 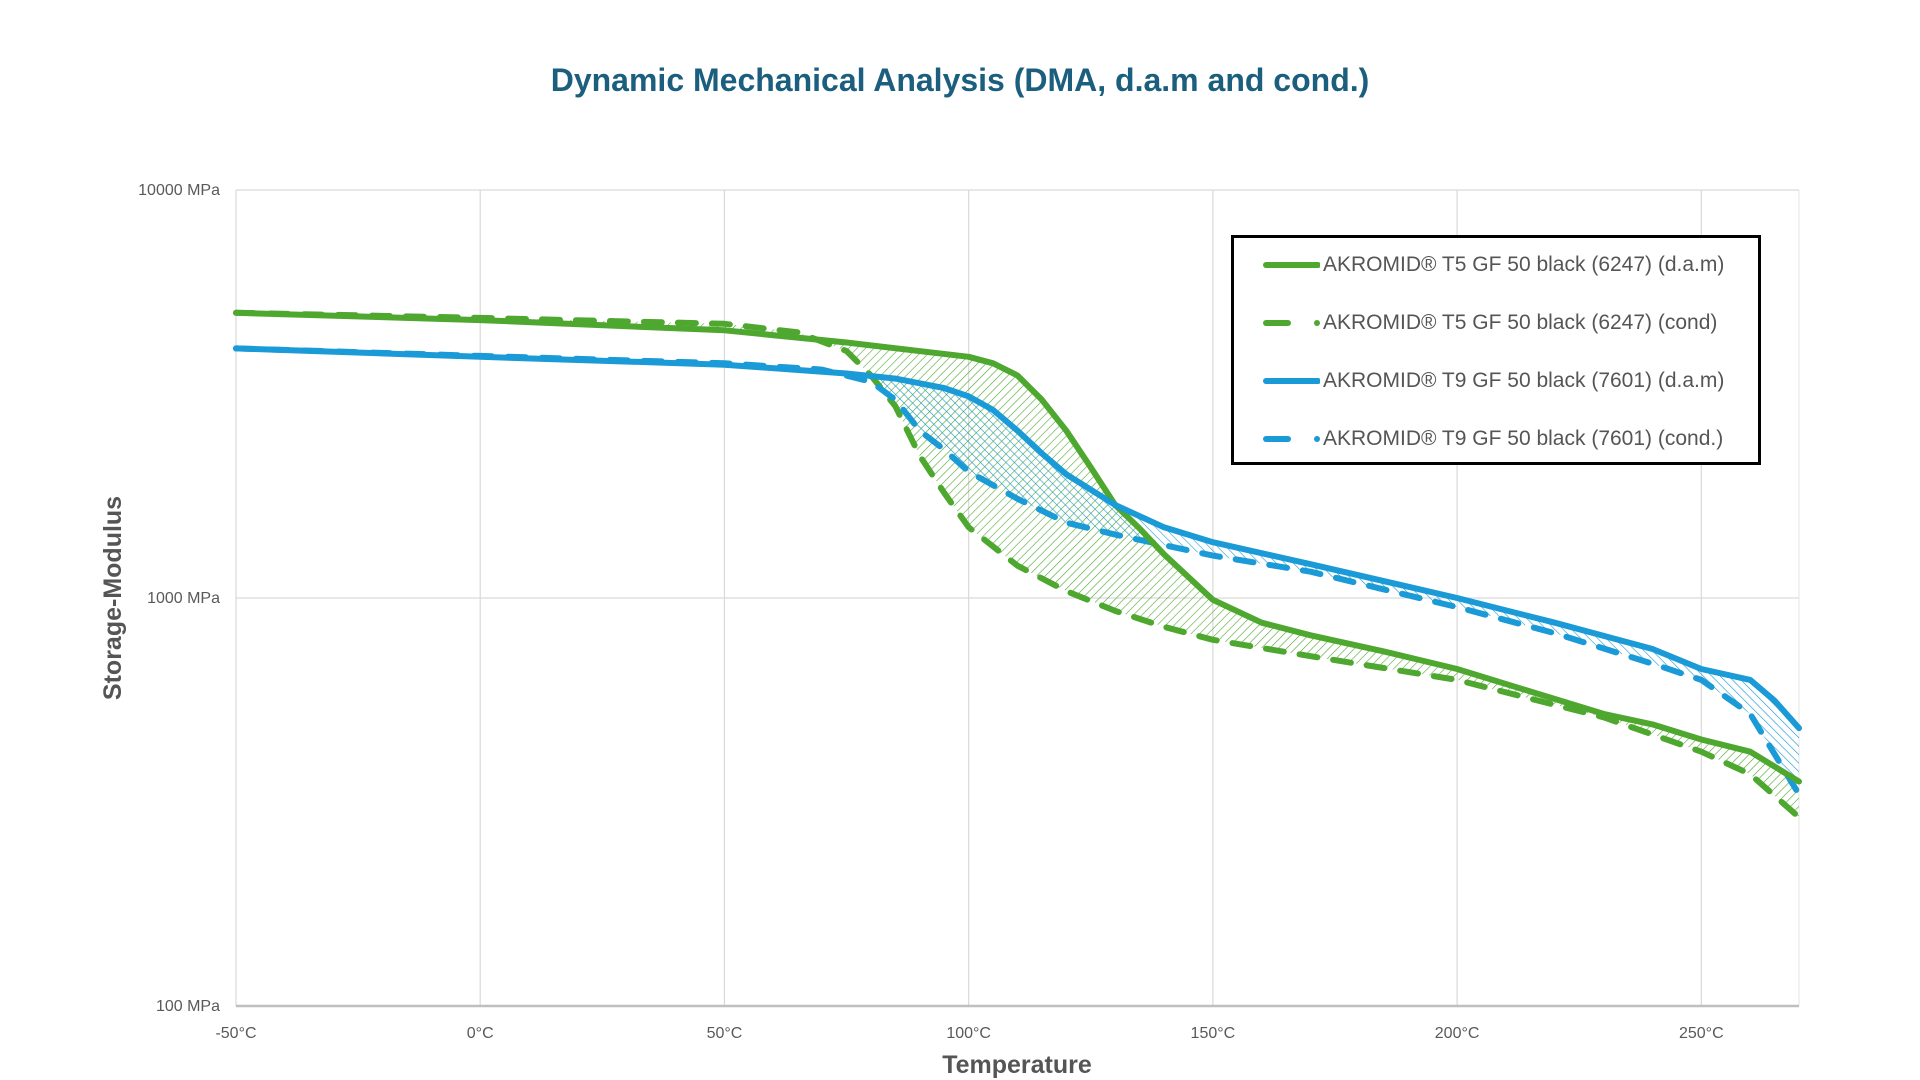 I want to click on x-tick-label: 0°C, so click(x=480, y=1033).